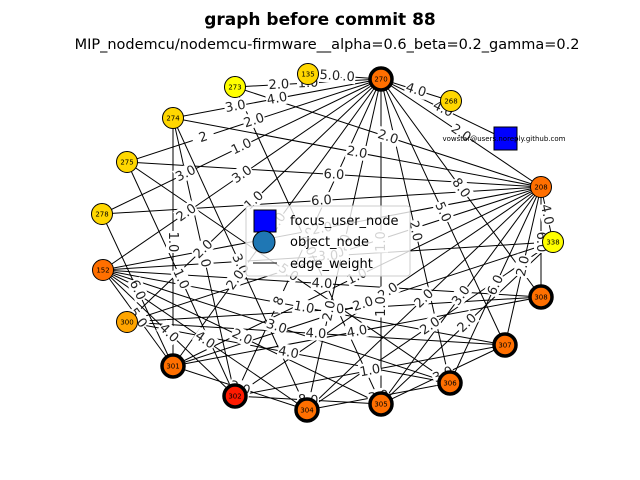 Image resolution: width=640 pixels, height=480 pixels. I want to click on node-label: 306, so click(450, 384).